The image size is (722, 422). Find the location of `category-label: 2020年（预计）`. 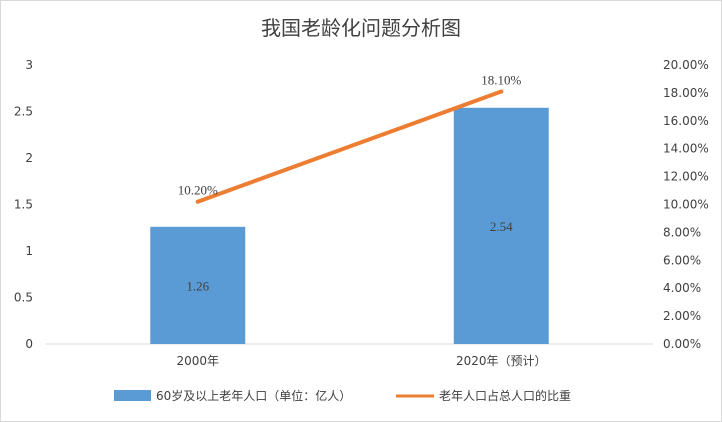

category-label: 2020年（预计） is located at coordinates (501, 361).